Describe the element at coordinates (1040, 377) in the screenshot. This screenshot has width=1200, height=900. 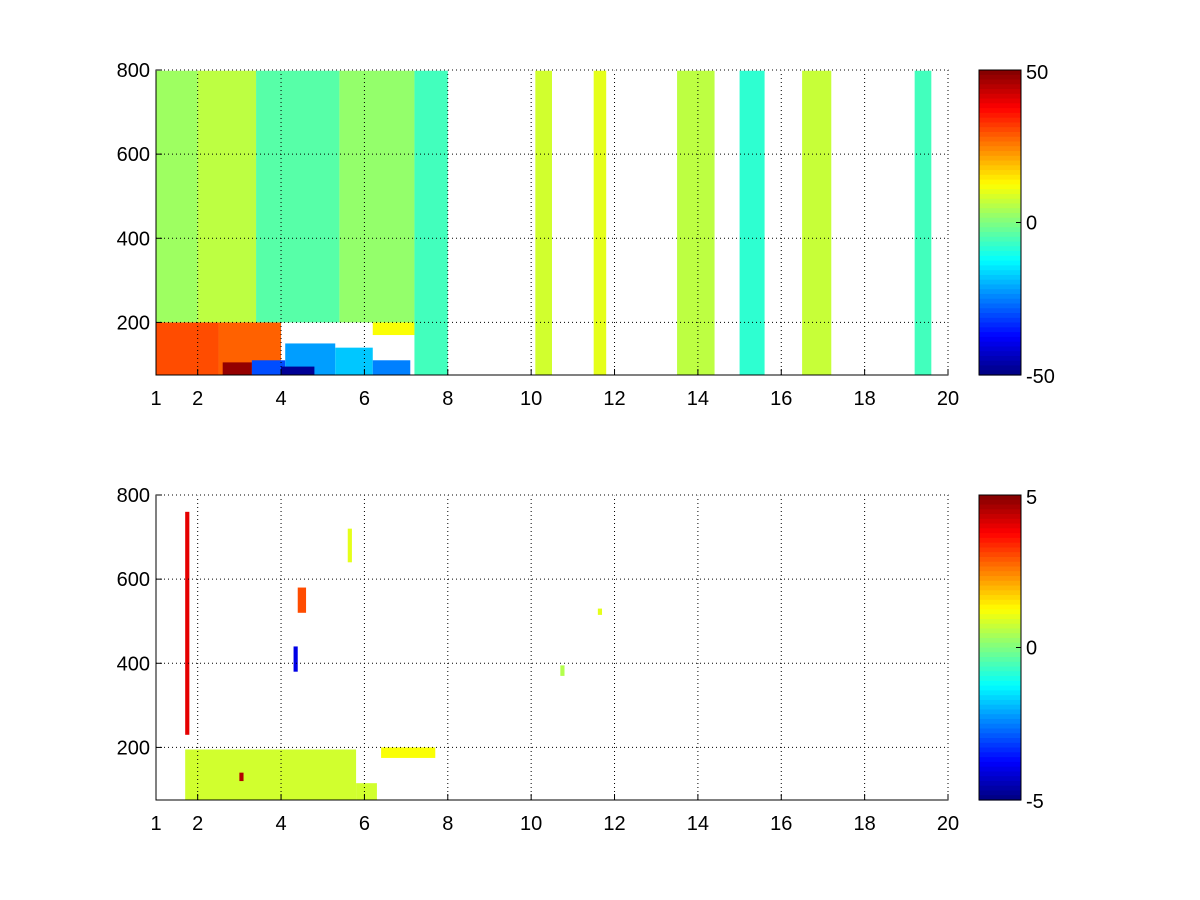
I see `colorbar-tick-label: -50` at that location.